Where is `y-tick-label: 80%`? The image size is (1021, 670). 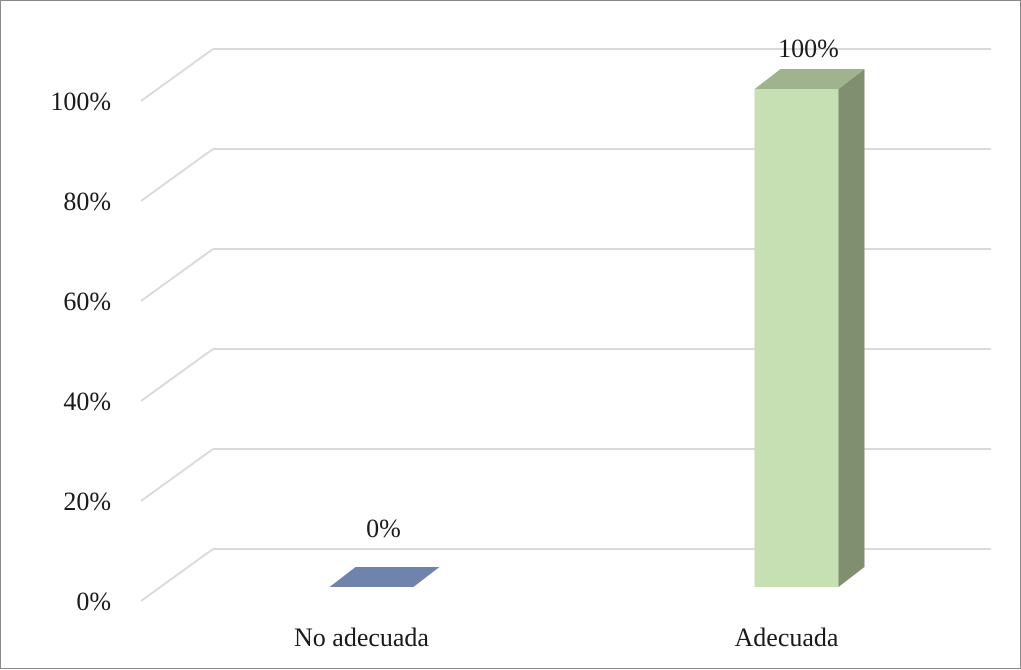 y-tick-label: 80% is located at coordinates (87, 201).